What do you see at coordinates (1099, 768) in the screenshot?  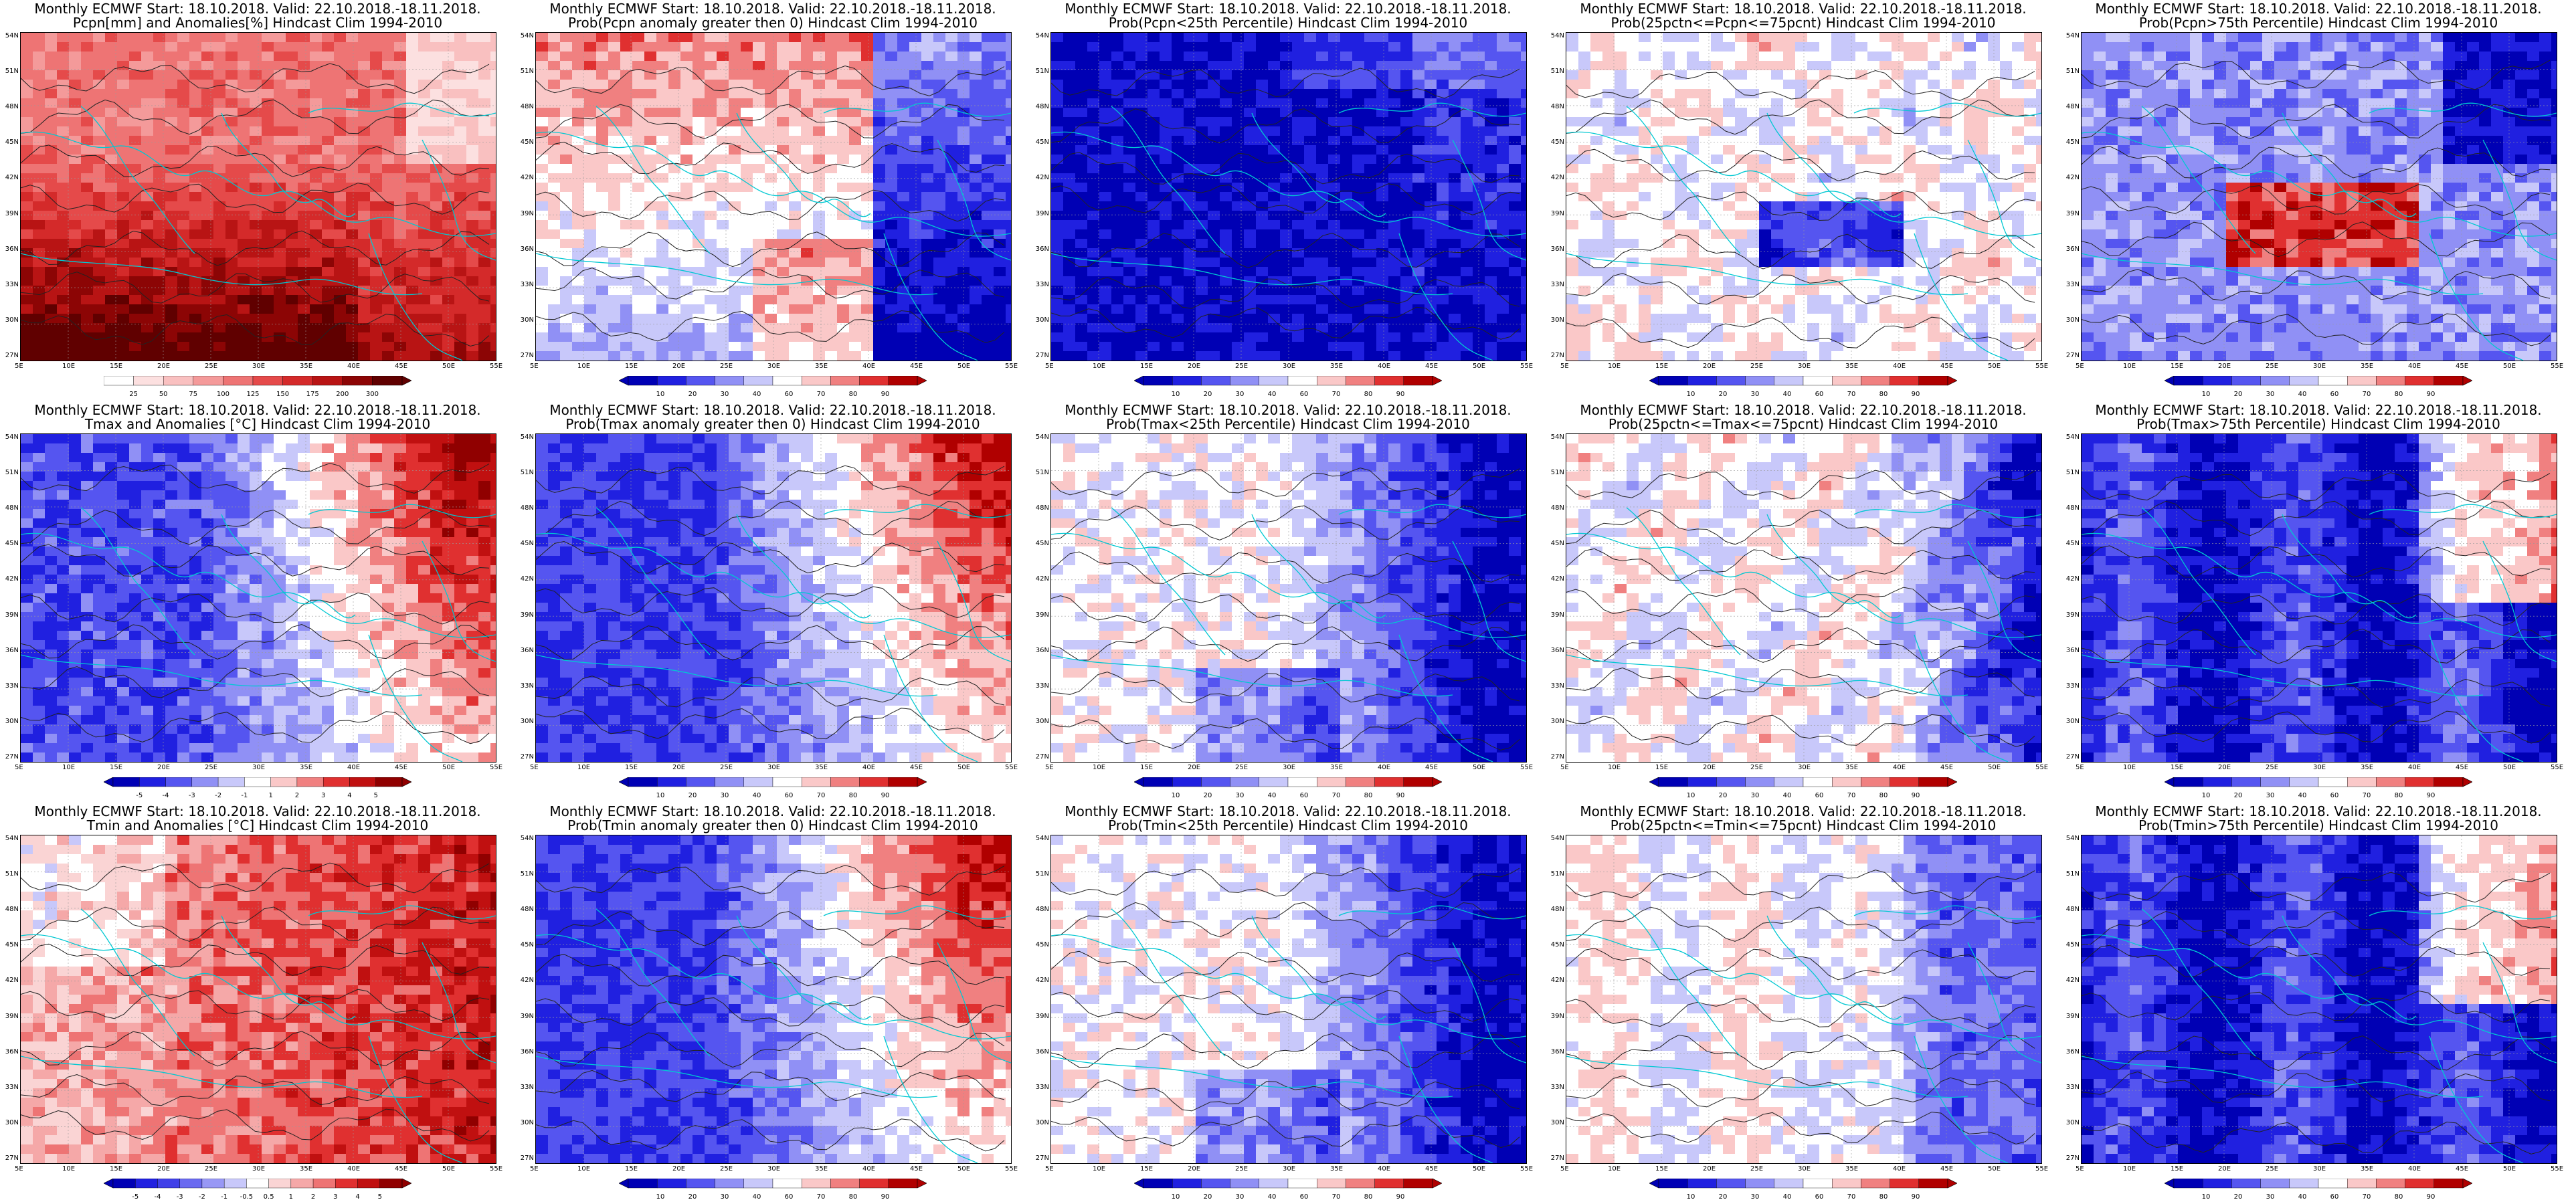 I see `longitude-label: 10E` at bounding box center [1099, 768].